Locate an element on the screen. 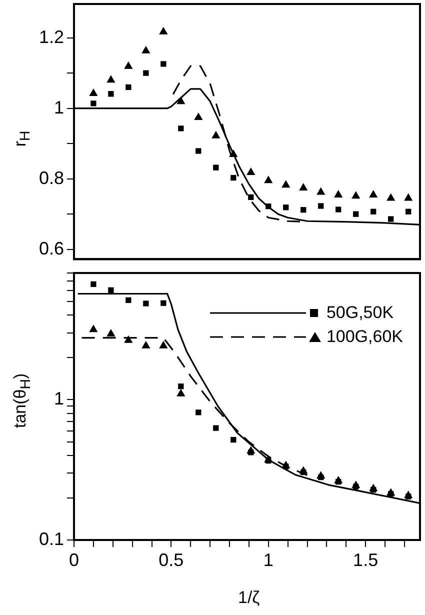 This screenshot has width=425, height=615. x-tick-label: 0.5 is located at coordinates (171, 560).